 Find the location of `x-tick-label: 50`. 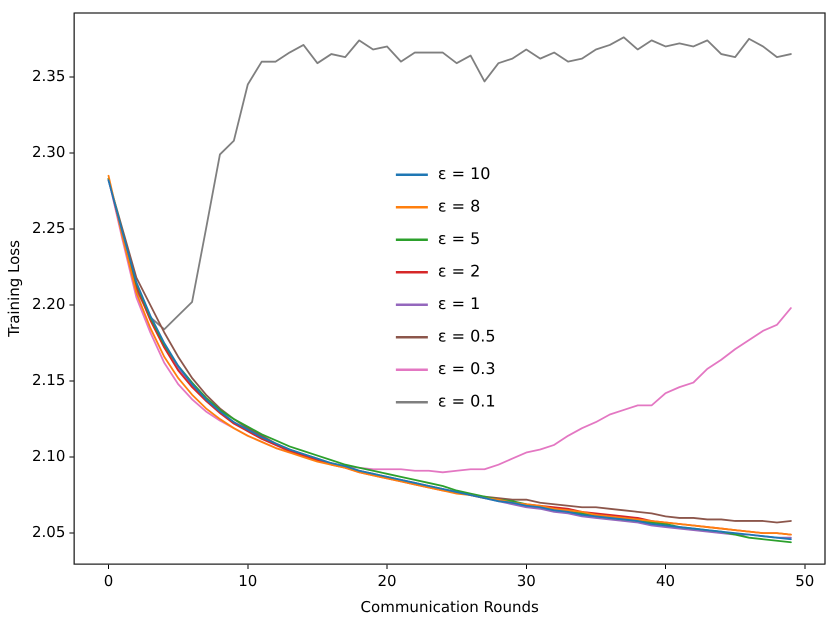

x-tick-label: 50 is located at coordinates (804, 581).